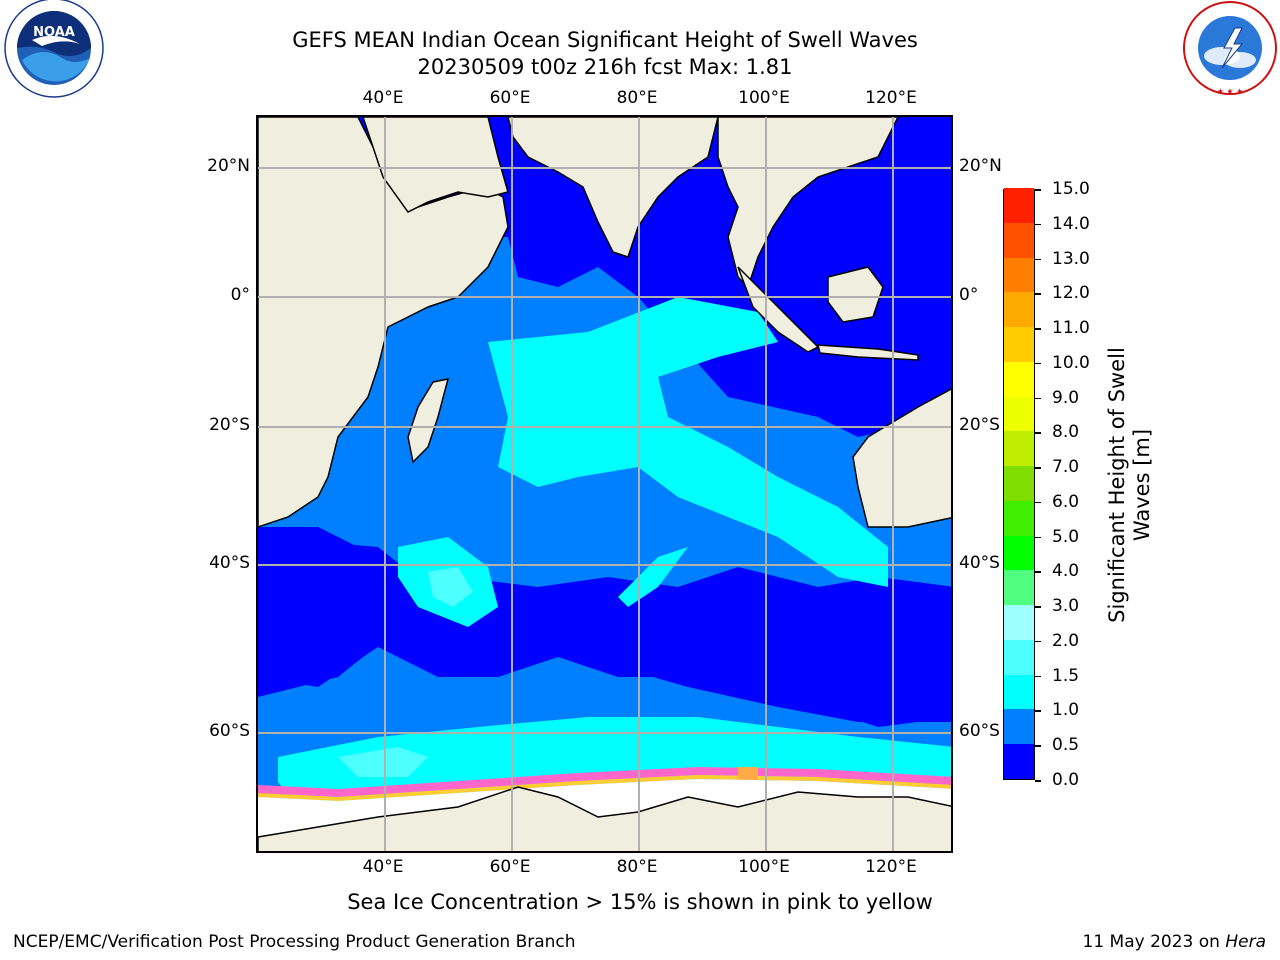 Image resolution: width=1280 pixels, height=960 pixels. Describe the element at coordinates (229, 563) in the screenshot. I see `lat-tick-left-40s: 40°S` at that location.